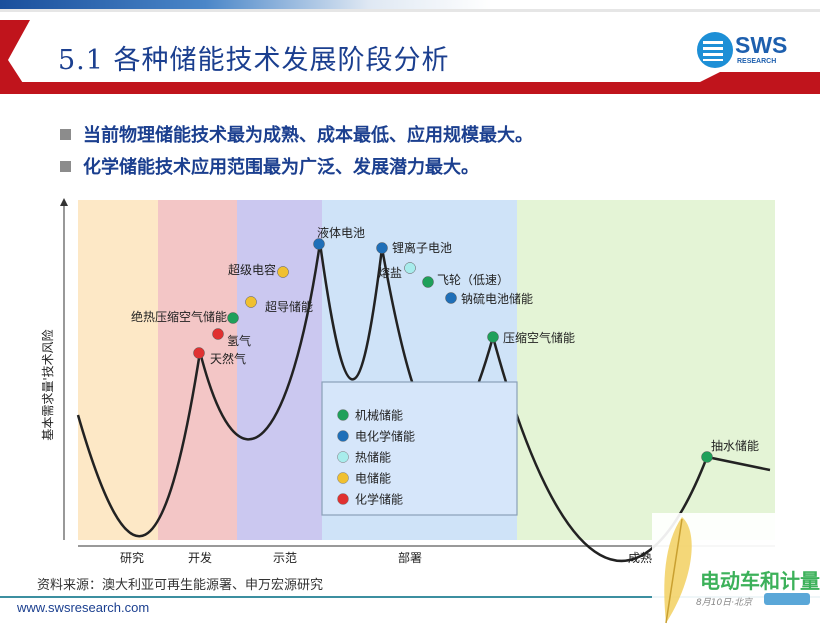  What do you see at coordinates (678, 570) in the screenshot?
I see `feather-icon` at bounding box center [678, 570].